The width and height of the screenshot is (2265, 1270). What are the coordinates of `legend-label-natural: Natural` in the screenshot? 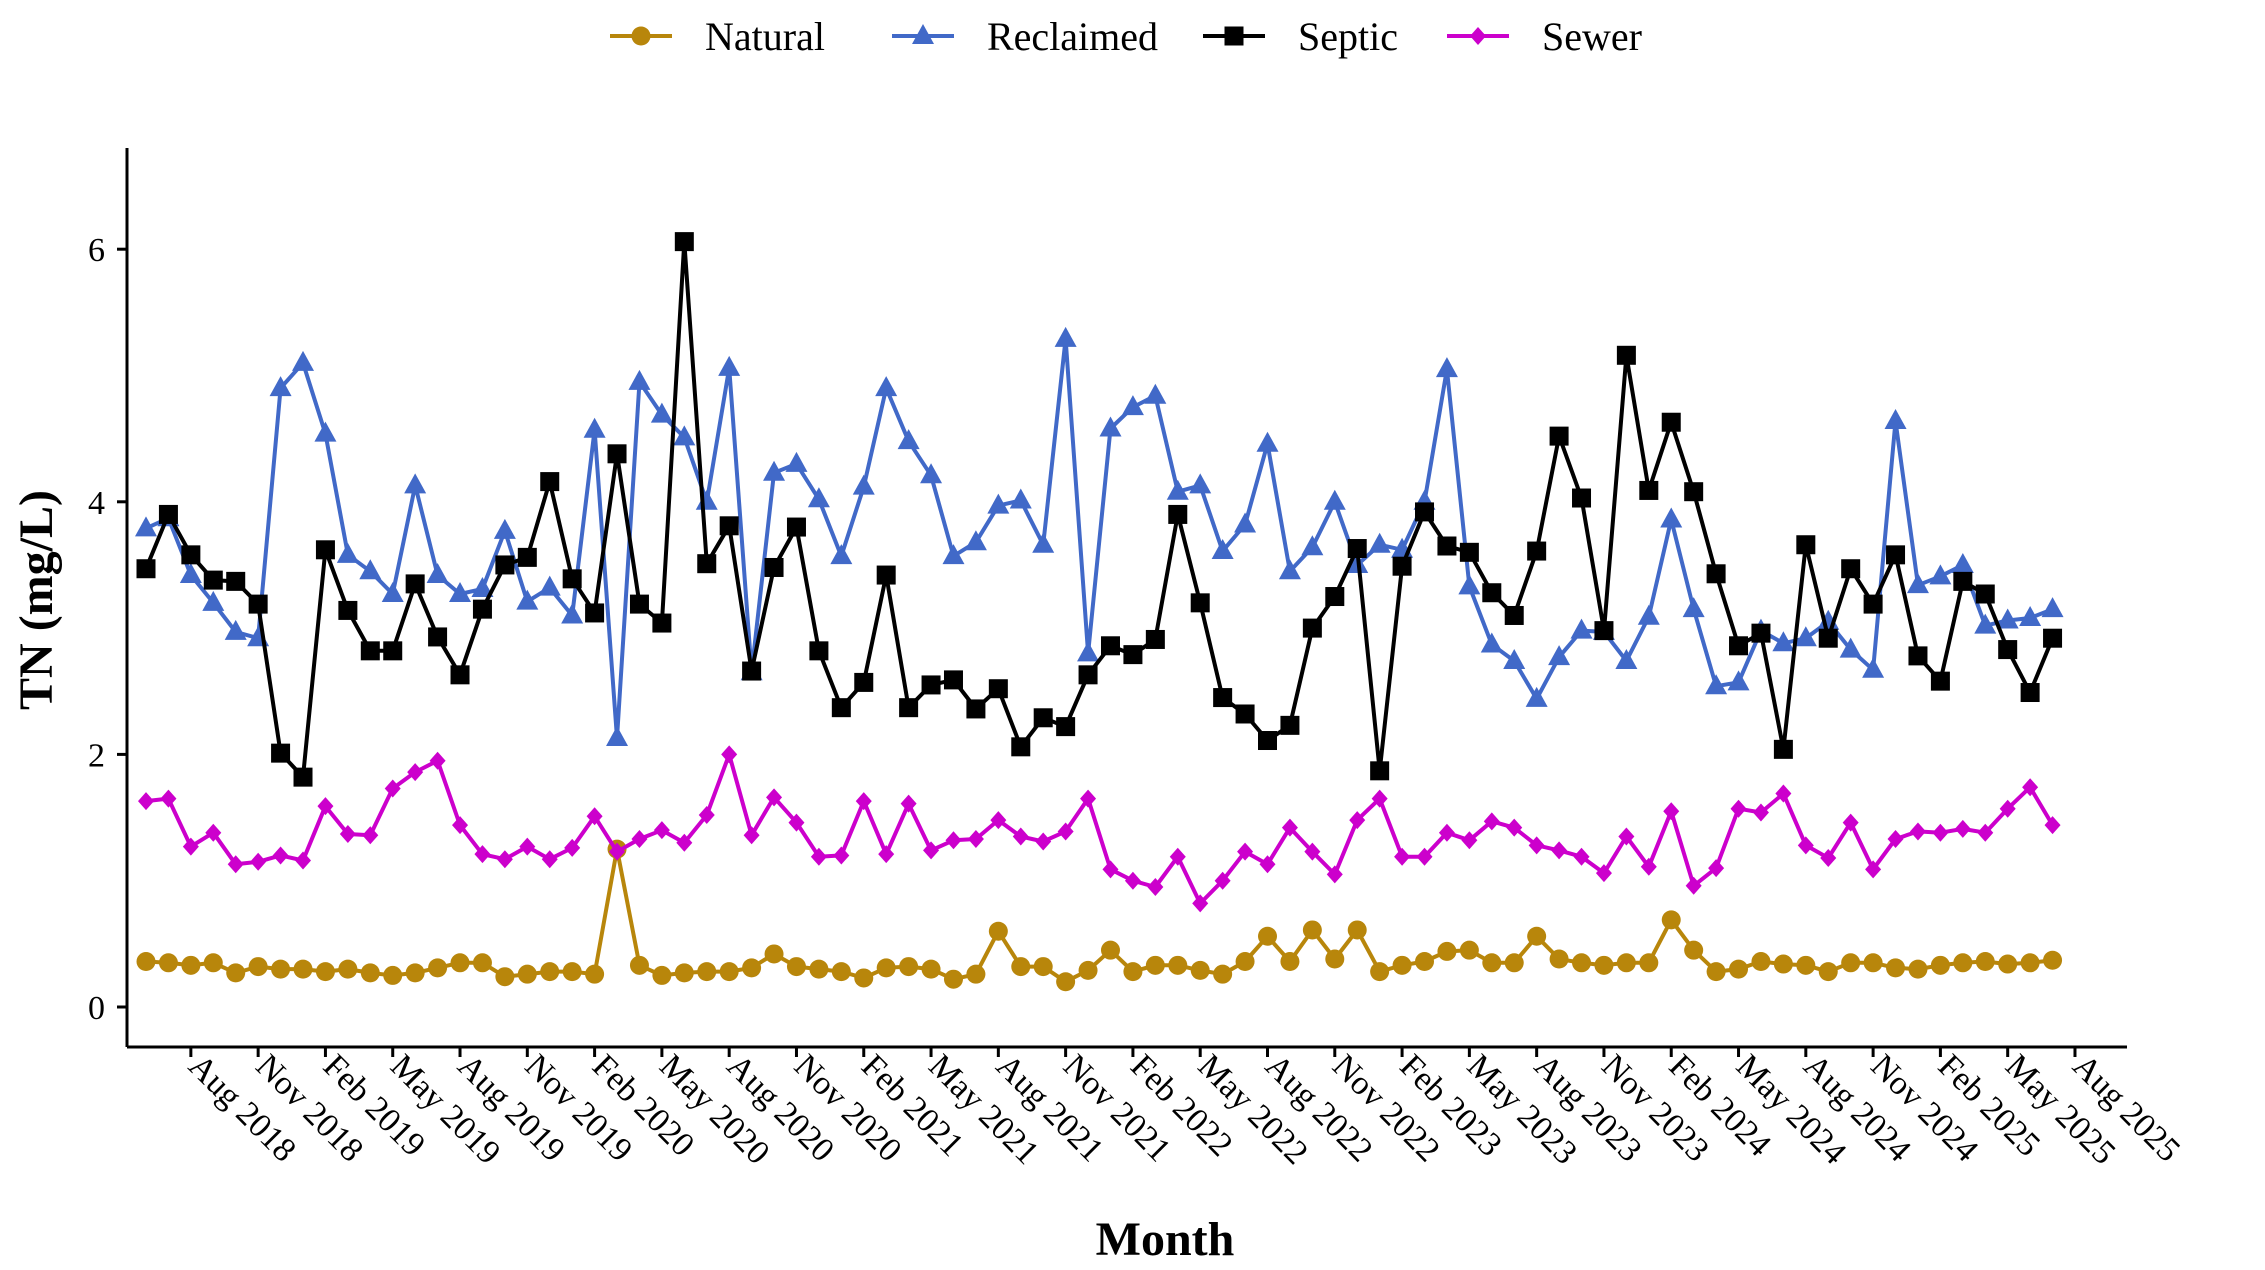 It's located at (765, 36).